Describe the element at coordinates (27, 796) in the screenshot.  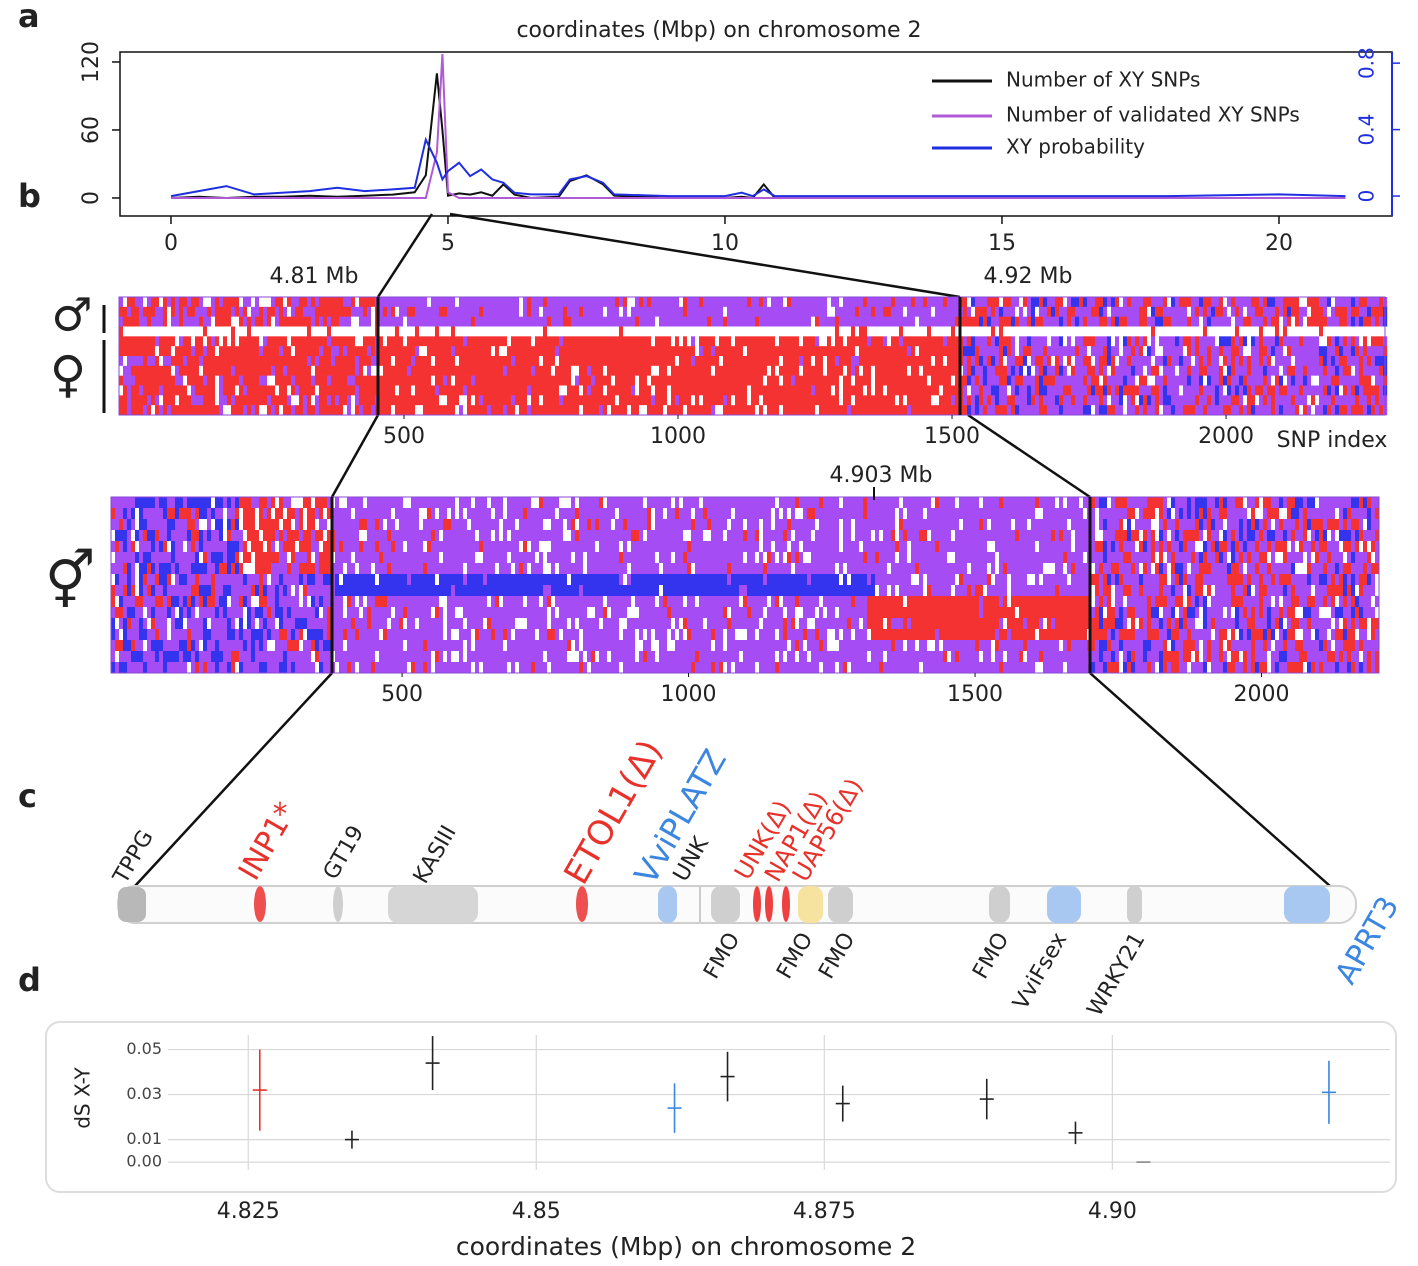
I see `panel-label: c` at that location.